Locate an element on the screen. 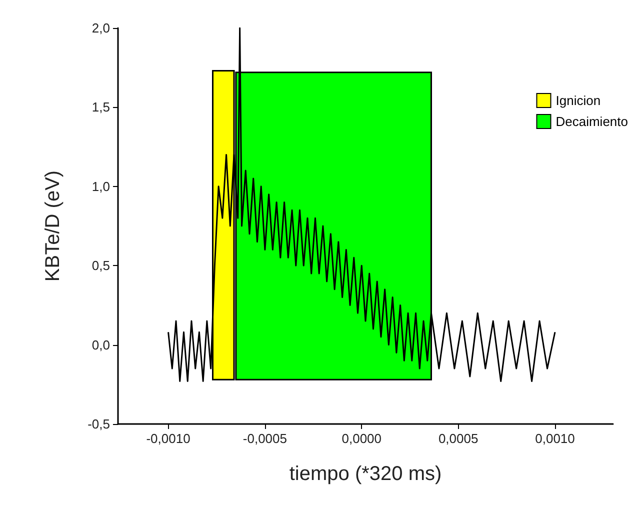 This screenshot has height=522, width=641. y-tick-label: 0,5 is located at coordinates (101, 266).